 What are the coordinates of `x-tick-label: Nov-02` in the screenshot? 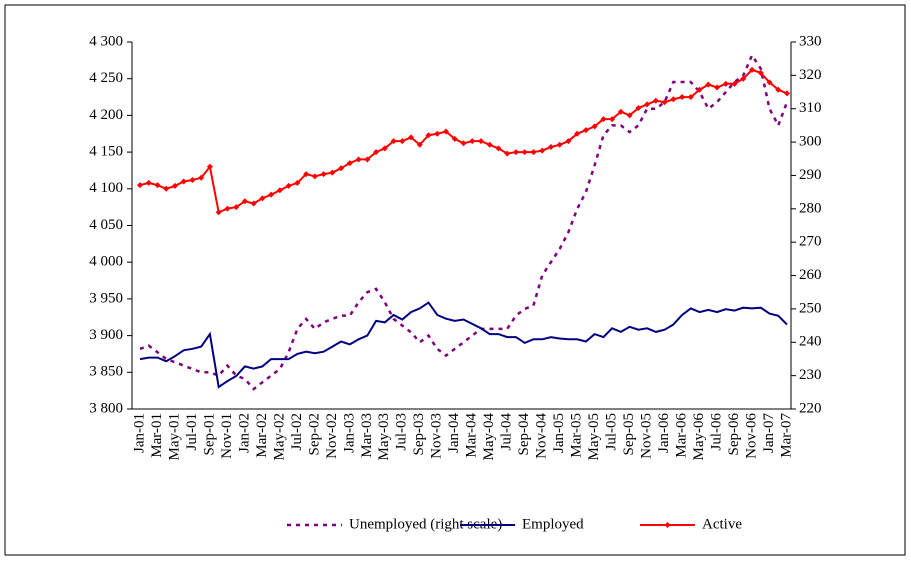 It's located at (332, 436).